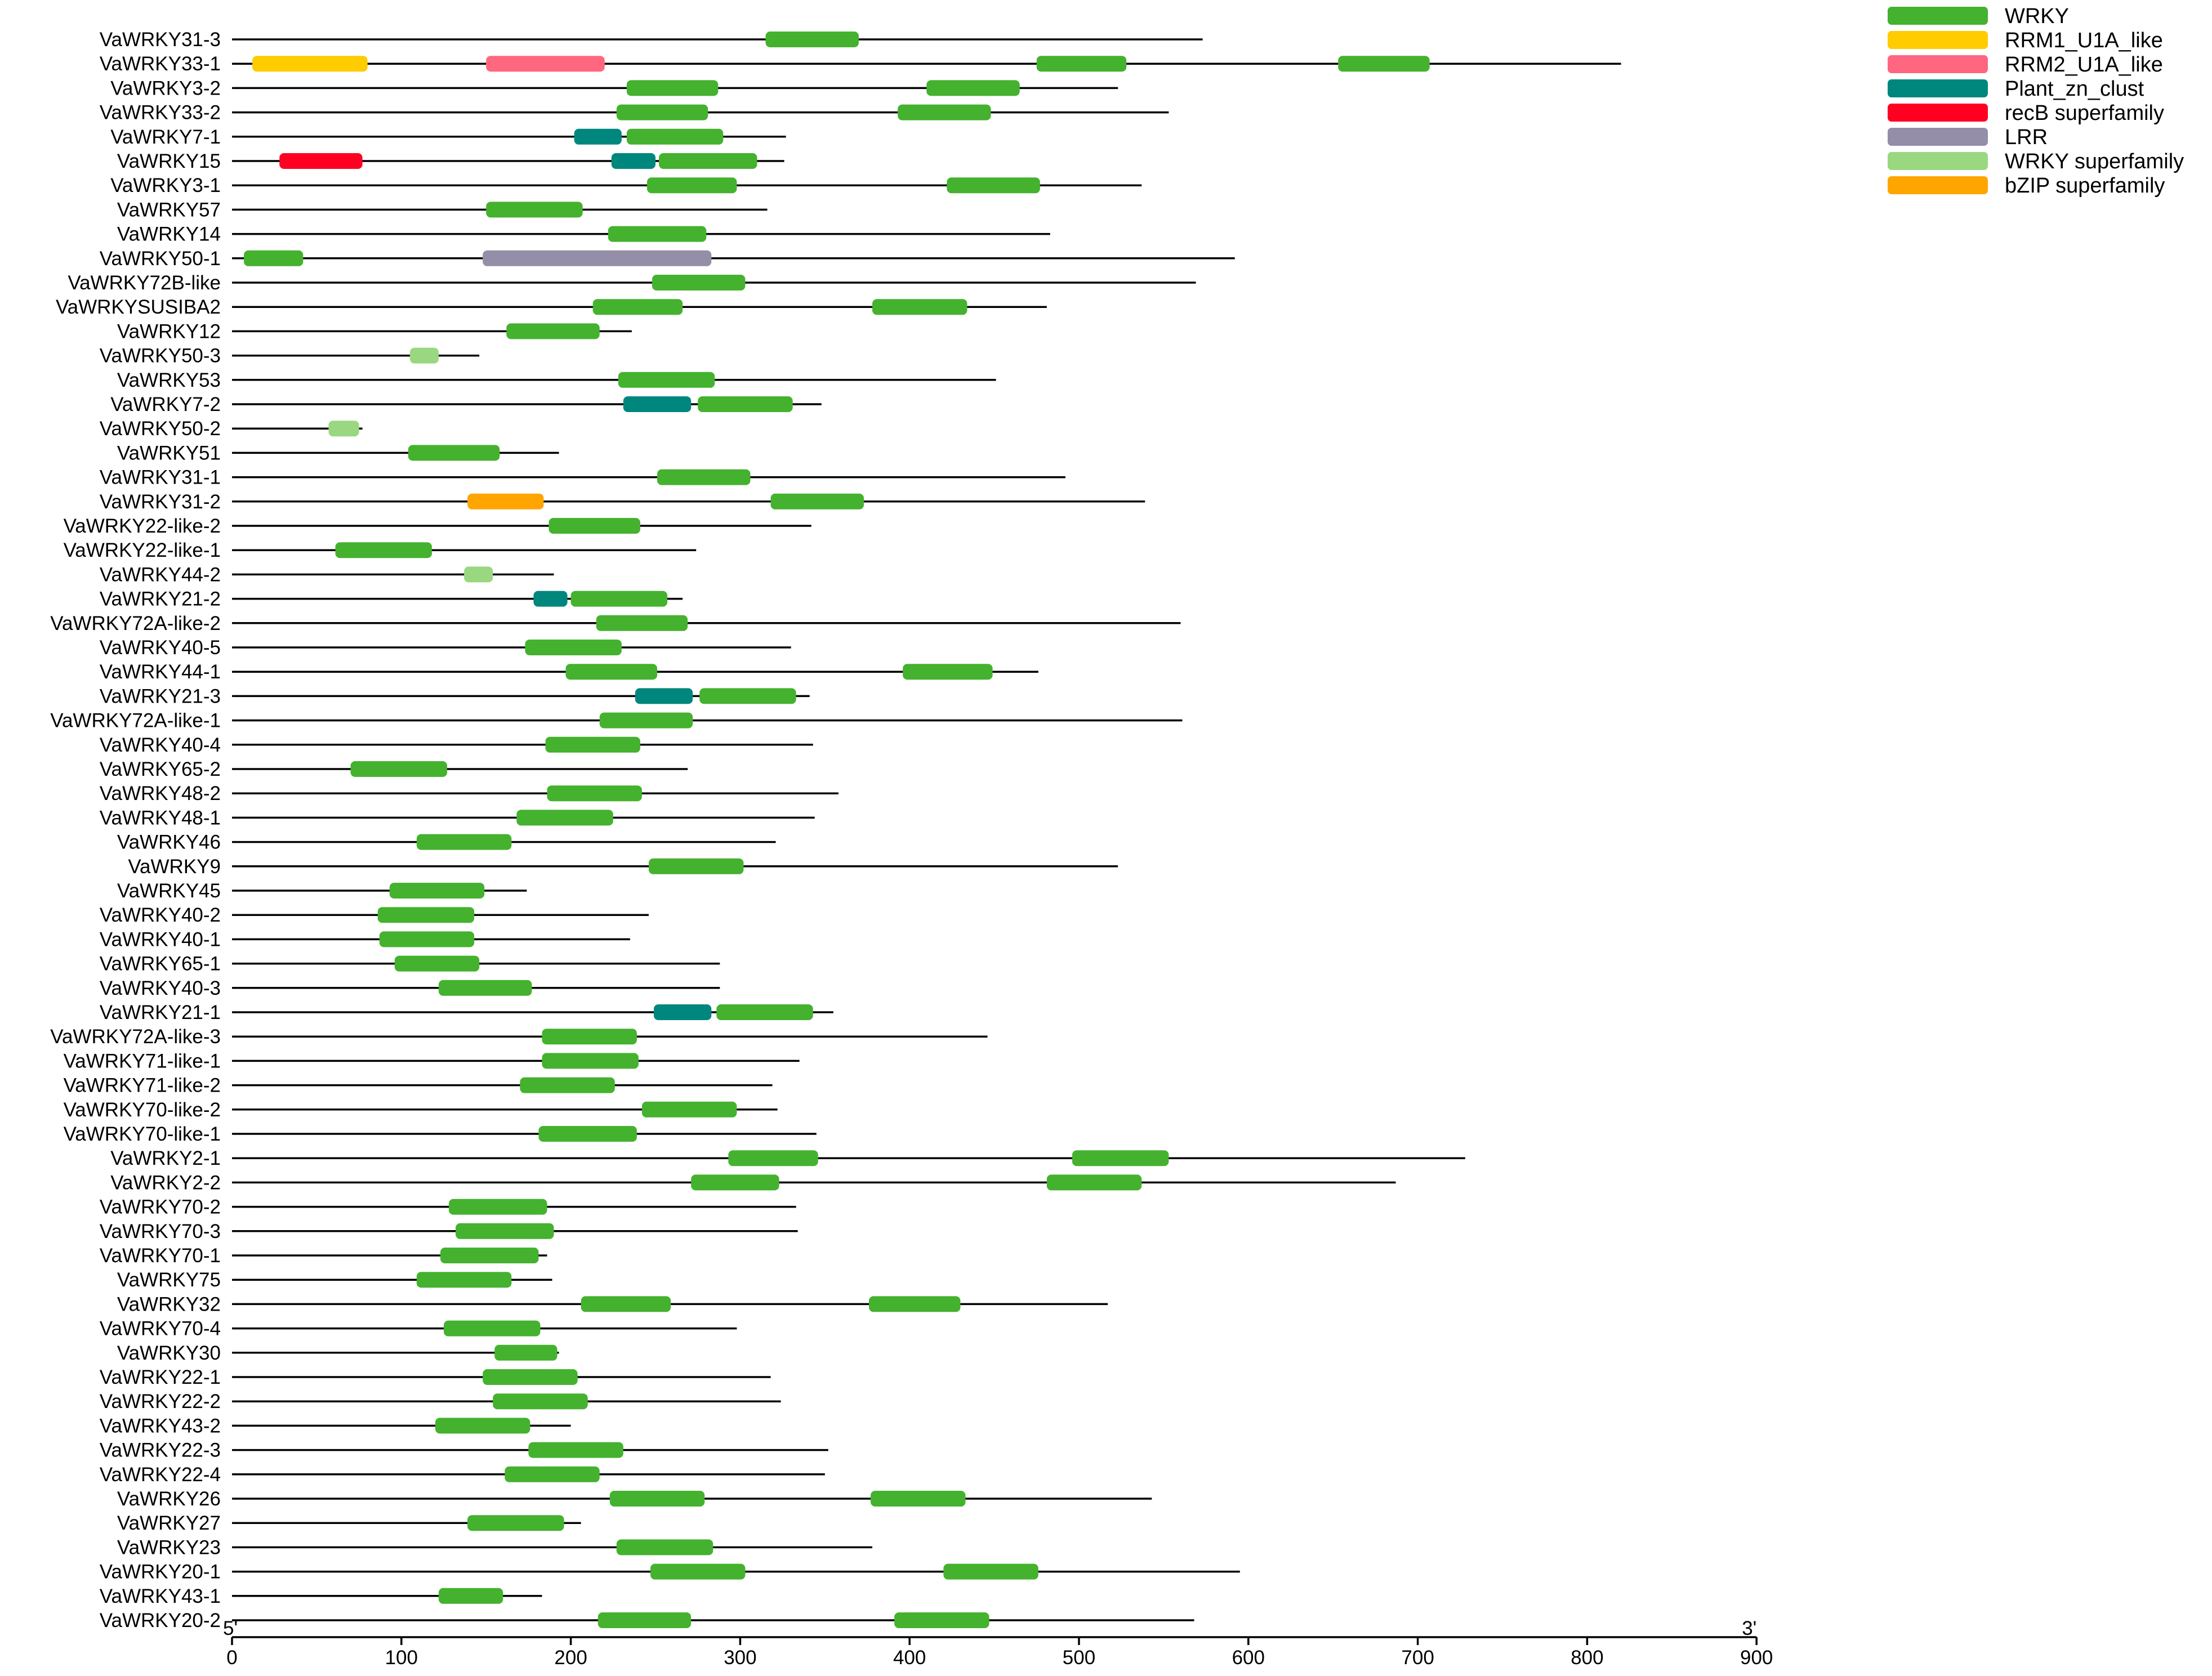  What do you see at coordinates (410, 964) in the screenshot?
I see `protein-row: VaWRKY65-1` at bounding box center [410, 964].